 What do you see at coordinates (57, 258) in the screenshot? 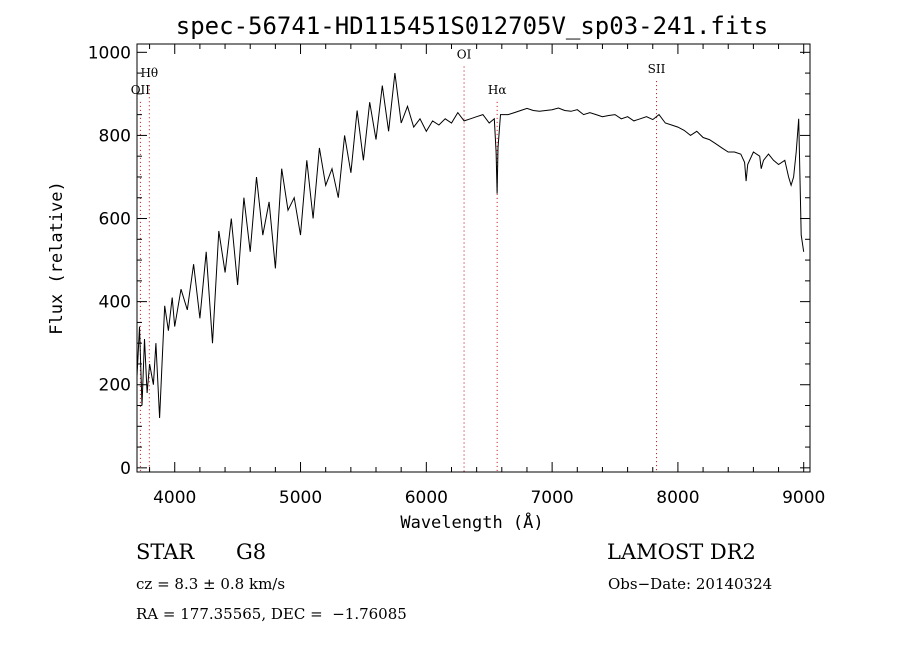
I see `y-axis-label: Flux (relative)` at bounding box center [57, 258].